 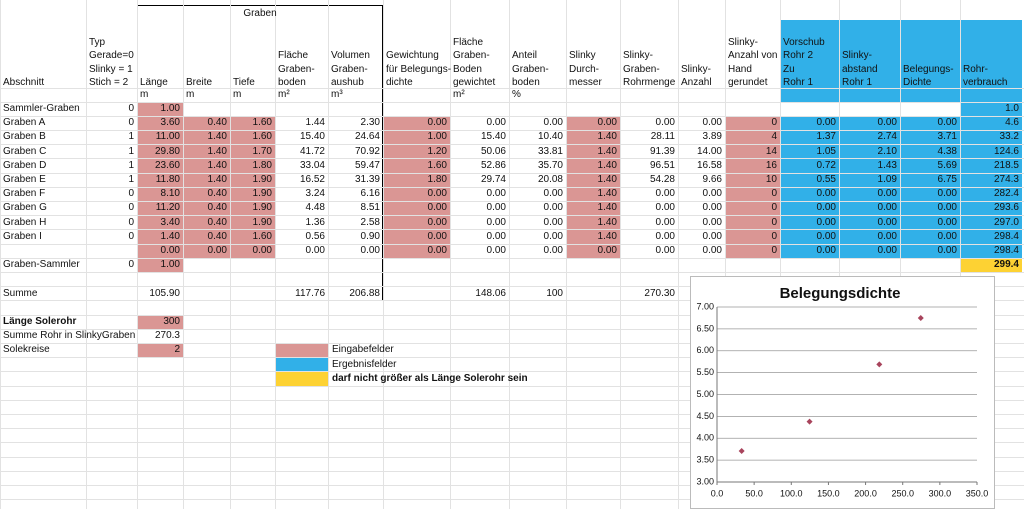 I want to click on cell-value: 54.28, so click(x=662, y=179).